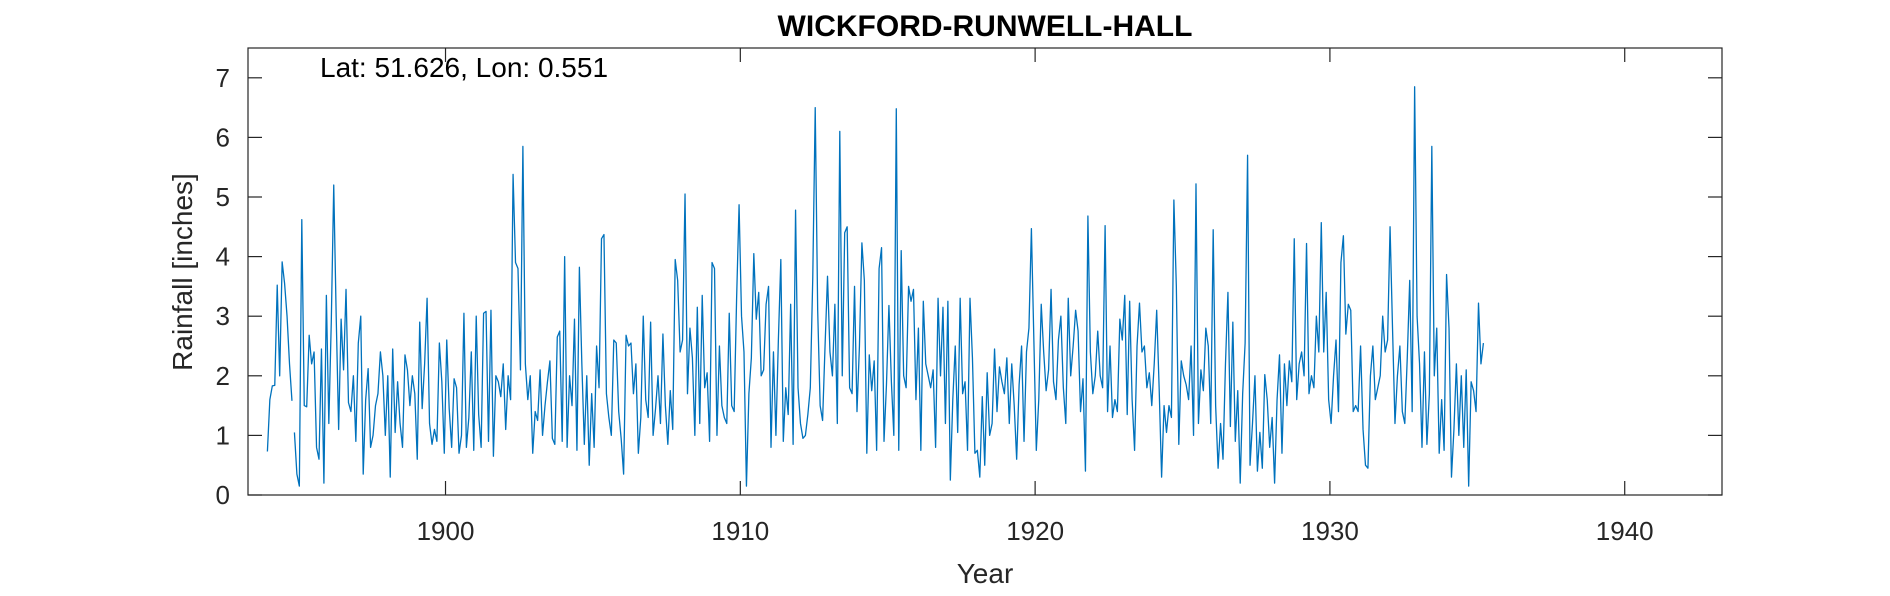 The image size is (1890, 596). What do you see at coordinates (740, 531) in the screenshot?
I see `x-tick-label: 1910` at bounding box center [740, 531].